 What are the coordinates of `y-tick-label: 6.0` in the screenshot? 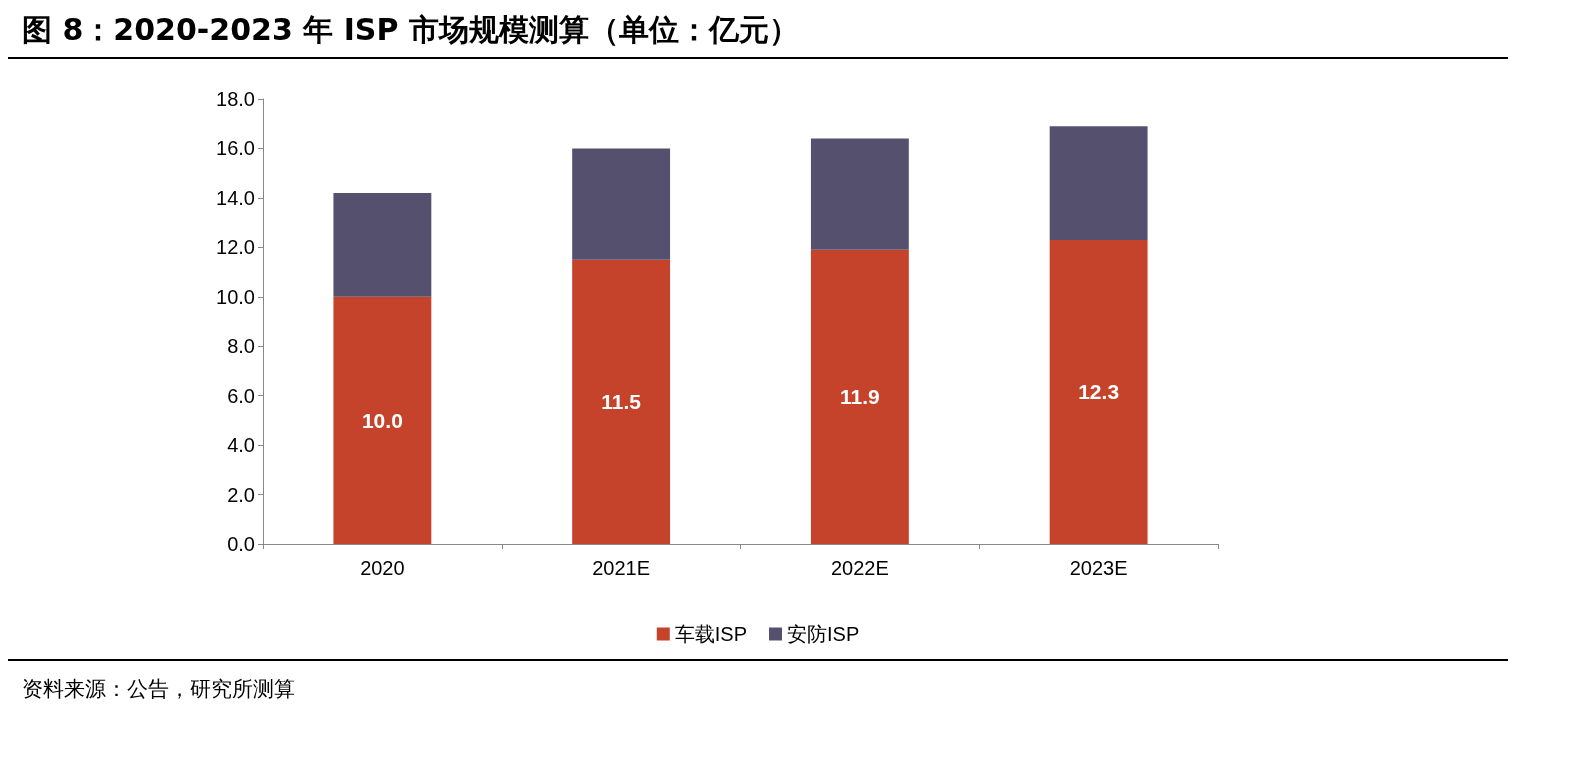 It's located at (241, 395).